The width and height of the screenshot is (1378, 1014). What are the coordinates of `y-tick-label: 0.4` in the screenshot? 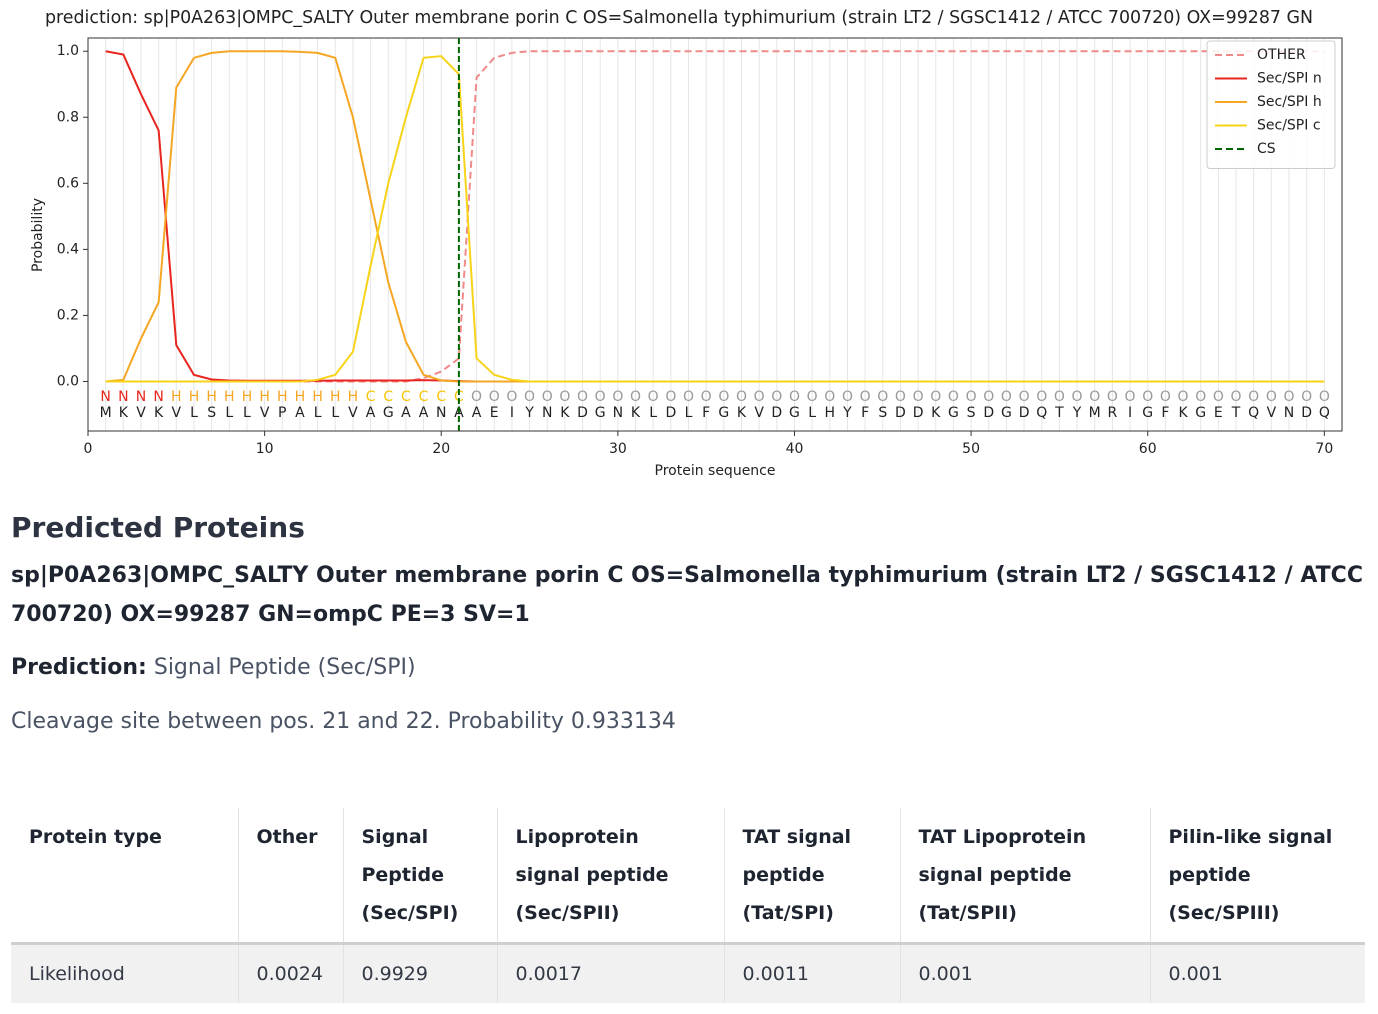 It's located at (68, 249).